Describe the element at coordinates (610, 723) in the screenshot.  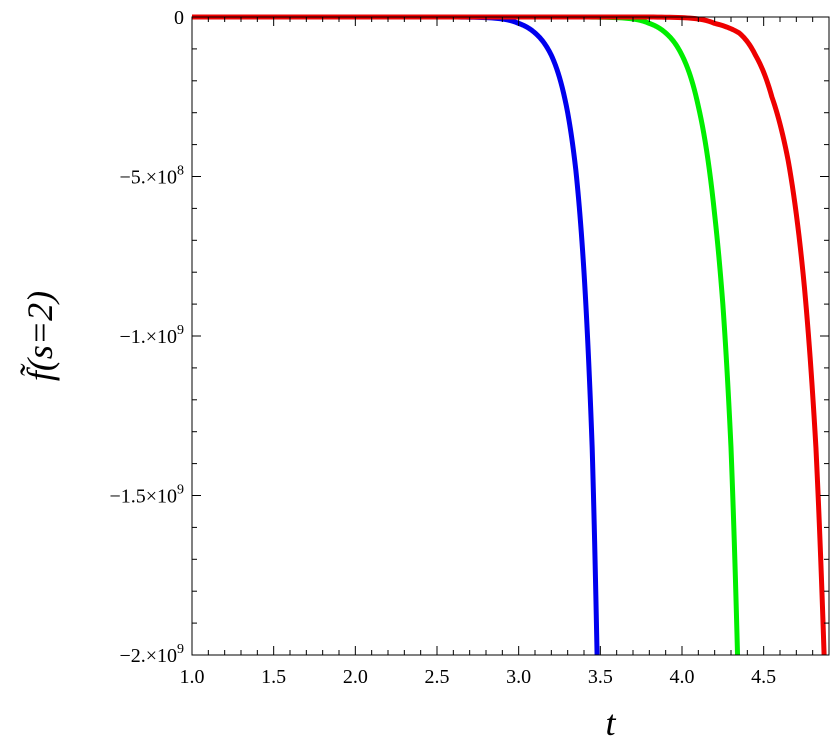
I see `x-axis-title: t` at that location.